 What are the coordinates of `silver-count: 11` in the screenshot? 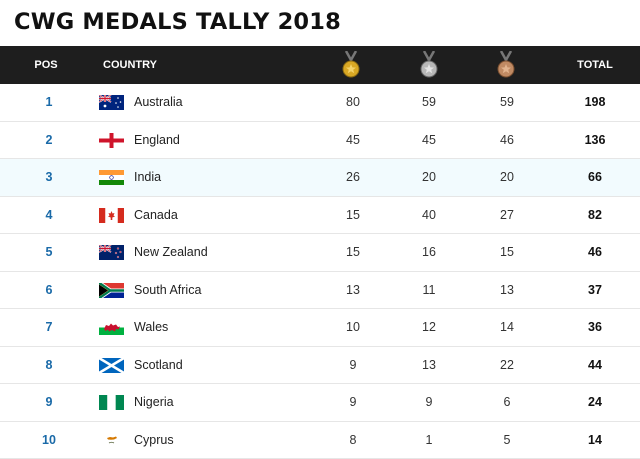 It's located at (429, 291).